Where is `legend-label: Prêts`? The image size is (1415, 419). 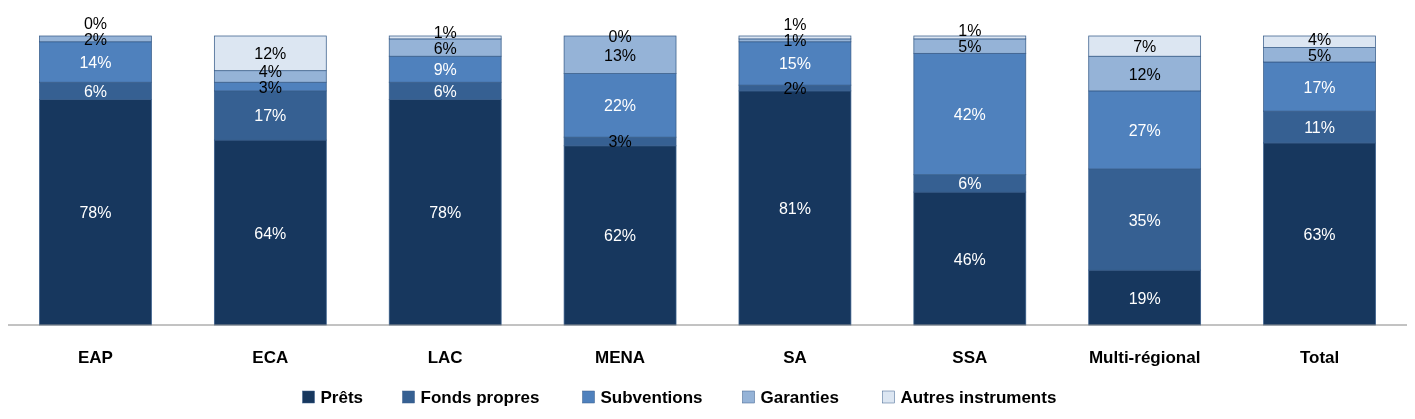
legend-label: Prêts is located at coordinates (342, 397).